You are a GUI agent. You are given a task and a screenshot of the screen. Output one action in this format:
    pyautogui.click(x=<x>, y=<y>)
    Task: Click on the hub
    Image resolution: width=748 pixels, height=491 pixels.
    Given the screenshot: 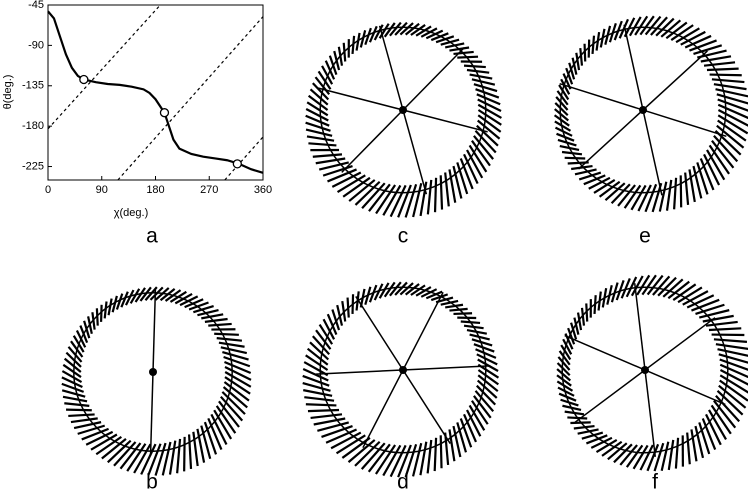 What is the action you would take?
    pyautogui.click(x=403, y=110)
    